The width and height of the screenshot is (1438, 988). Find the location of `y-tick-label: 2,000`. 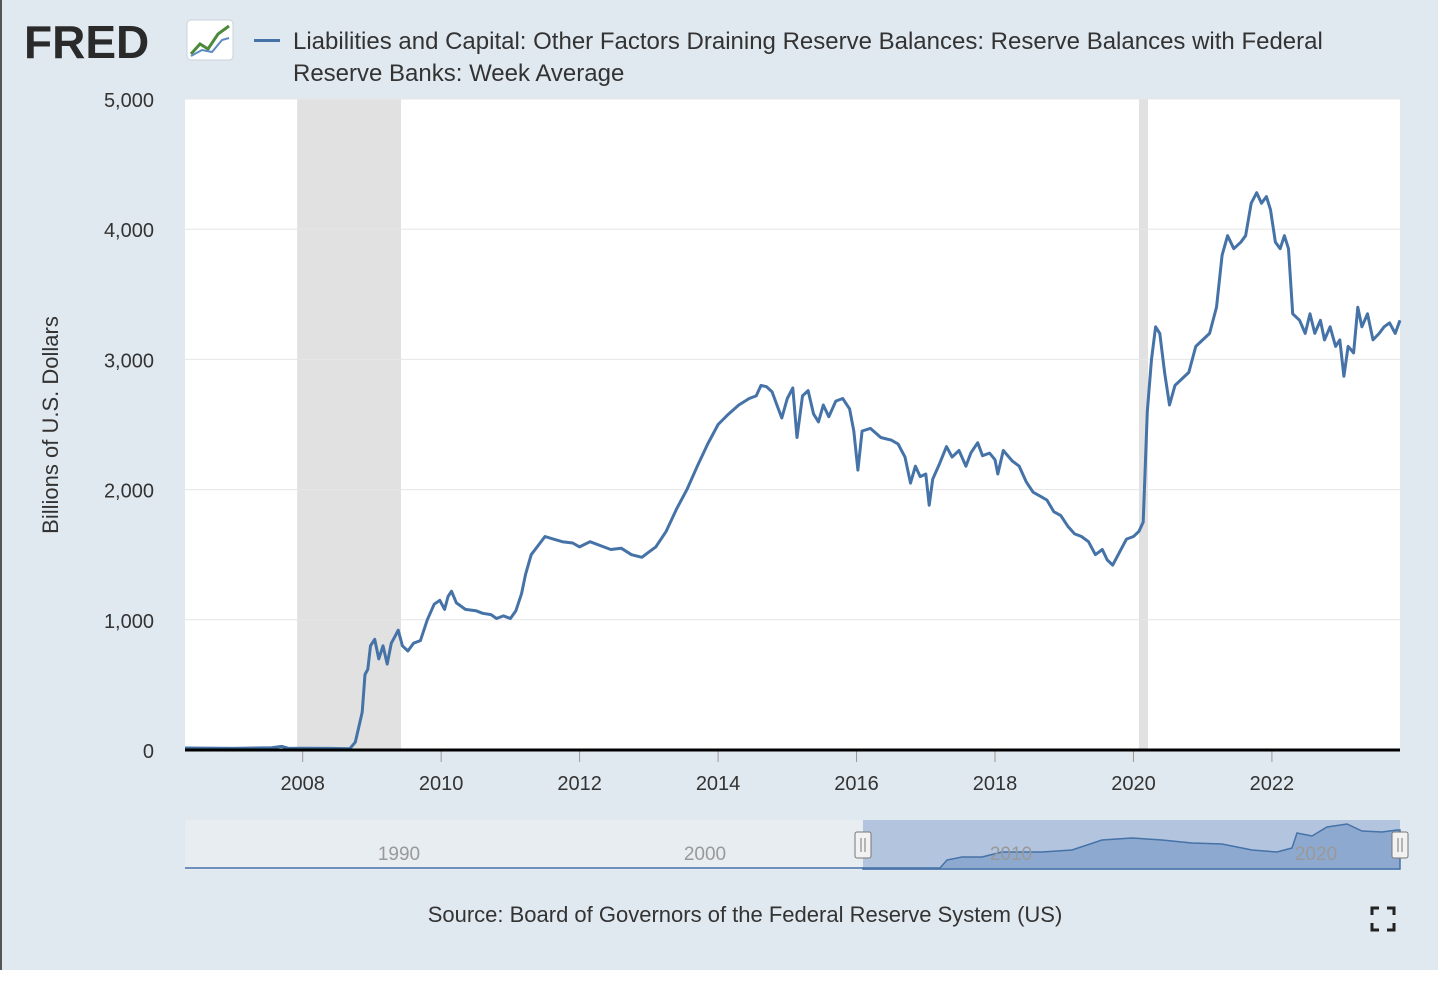

y-tick-label: 2,000 is located at coordinates (129, 492).